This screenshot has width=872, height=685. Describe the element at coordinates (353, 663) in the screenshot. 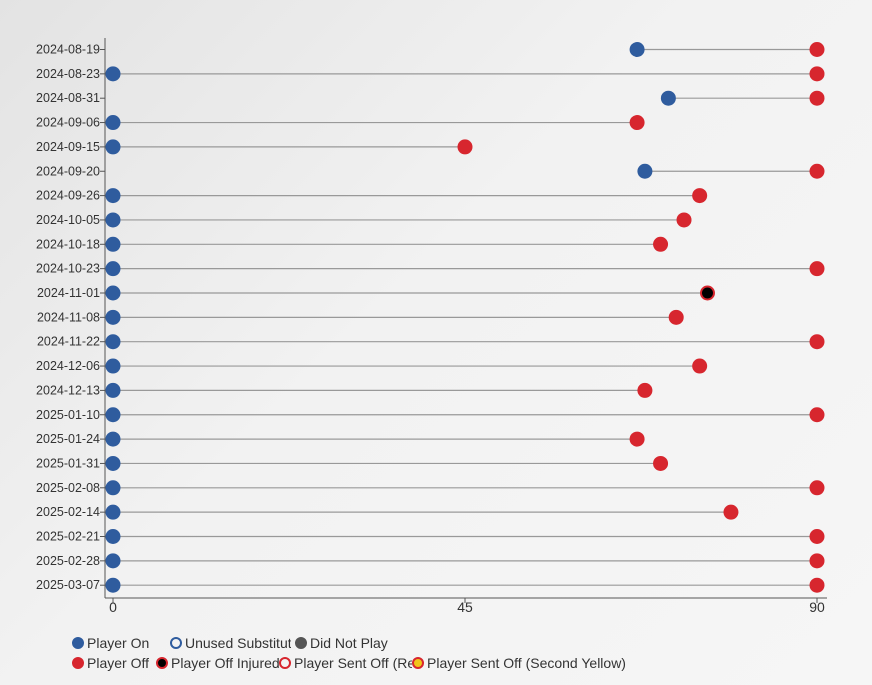

I see `legend-label: Player Sent Off (Red Card)` at that location.